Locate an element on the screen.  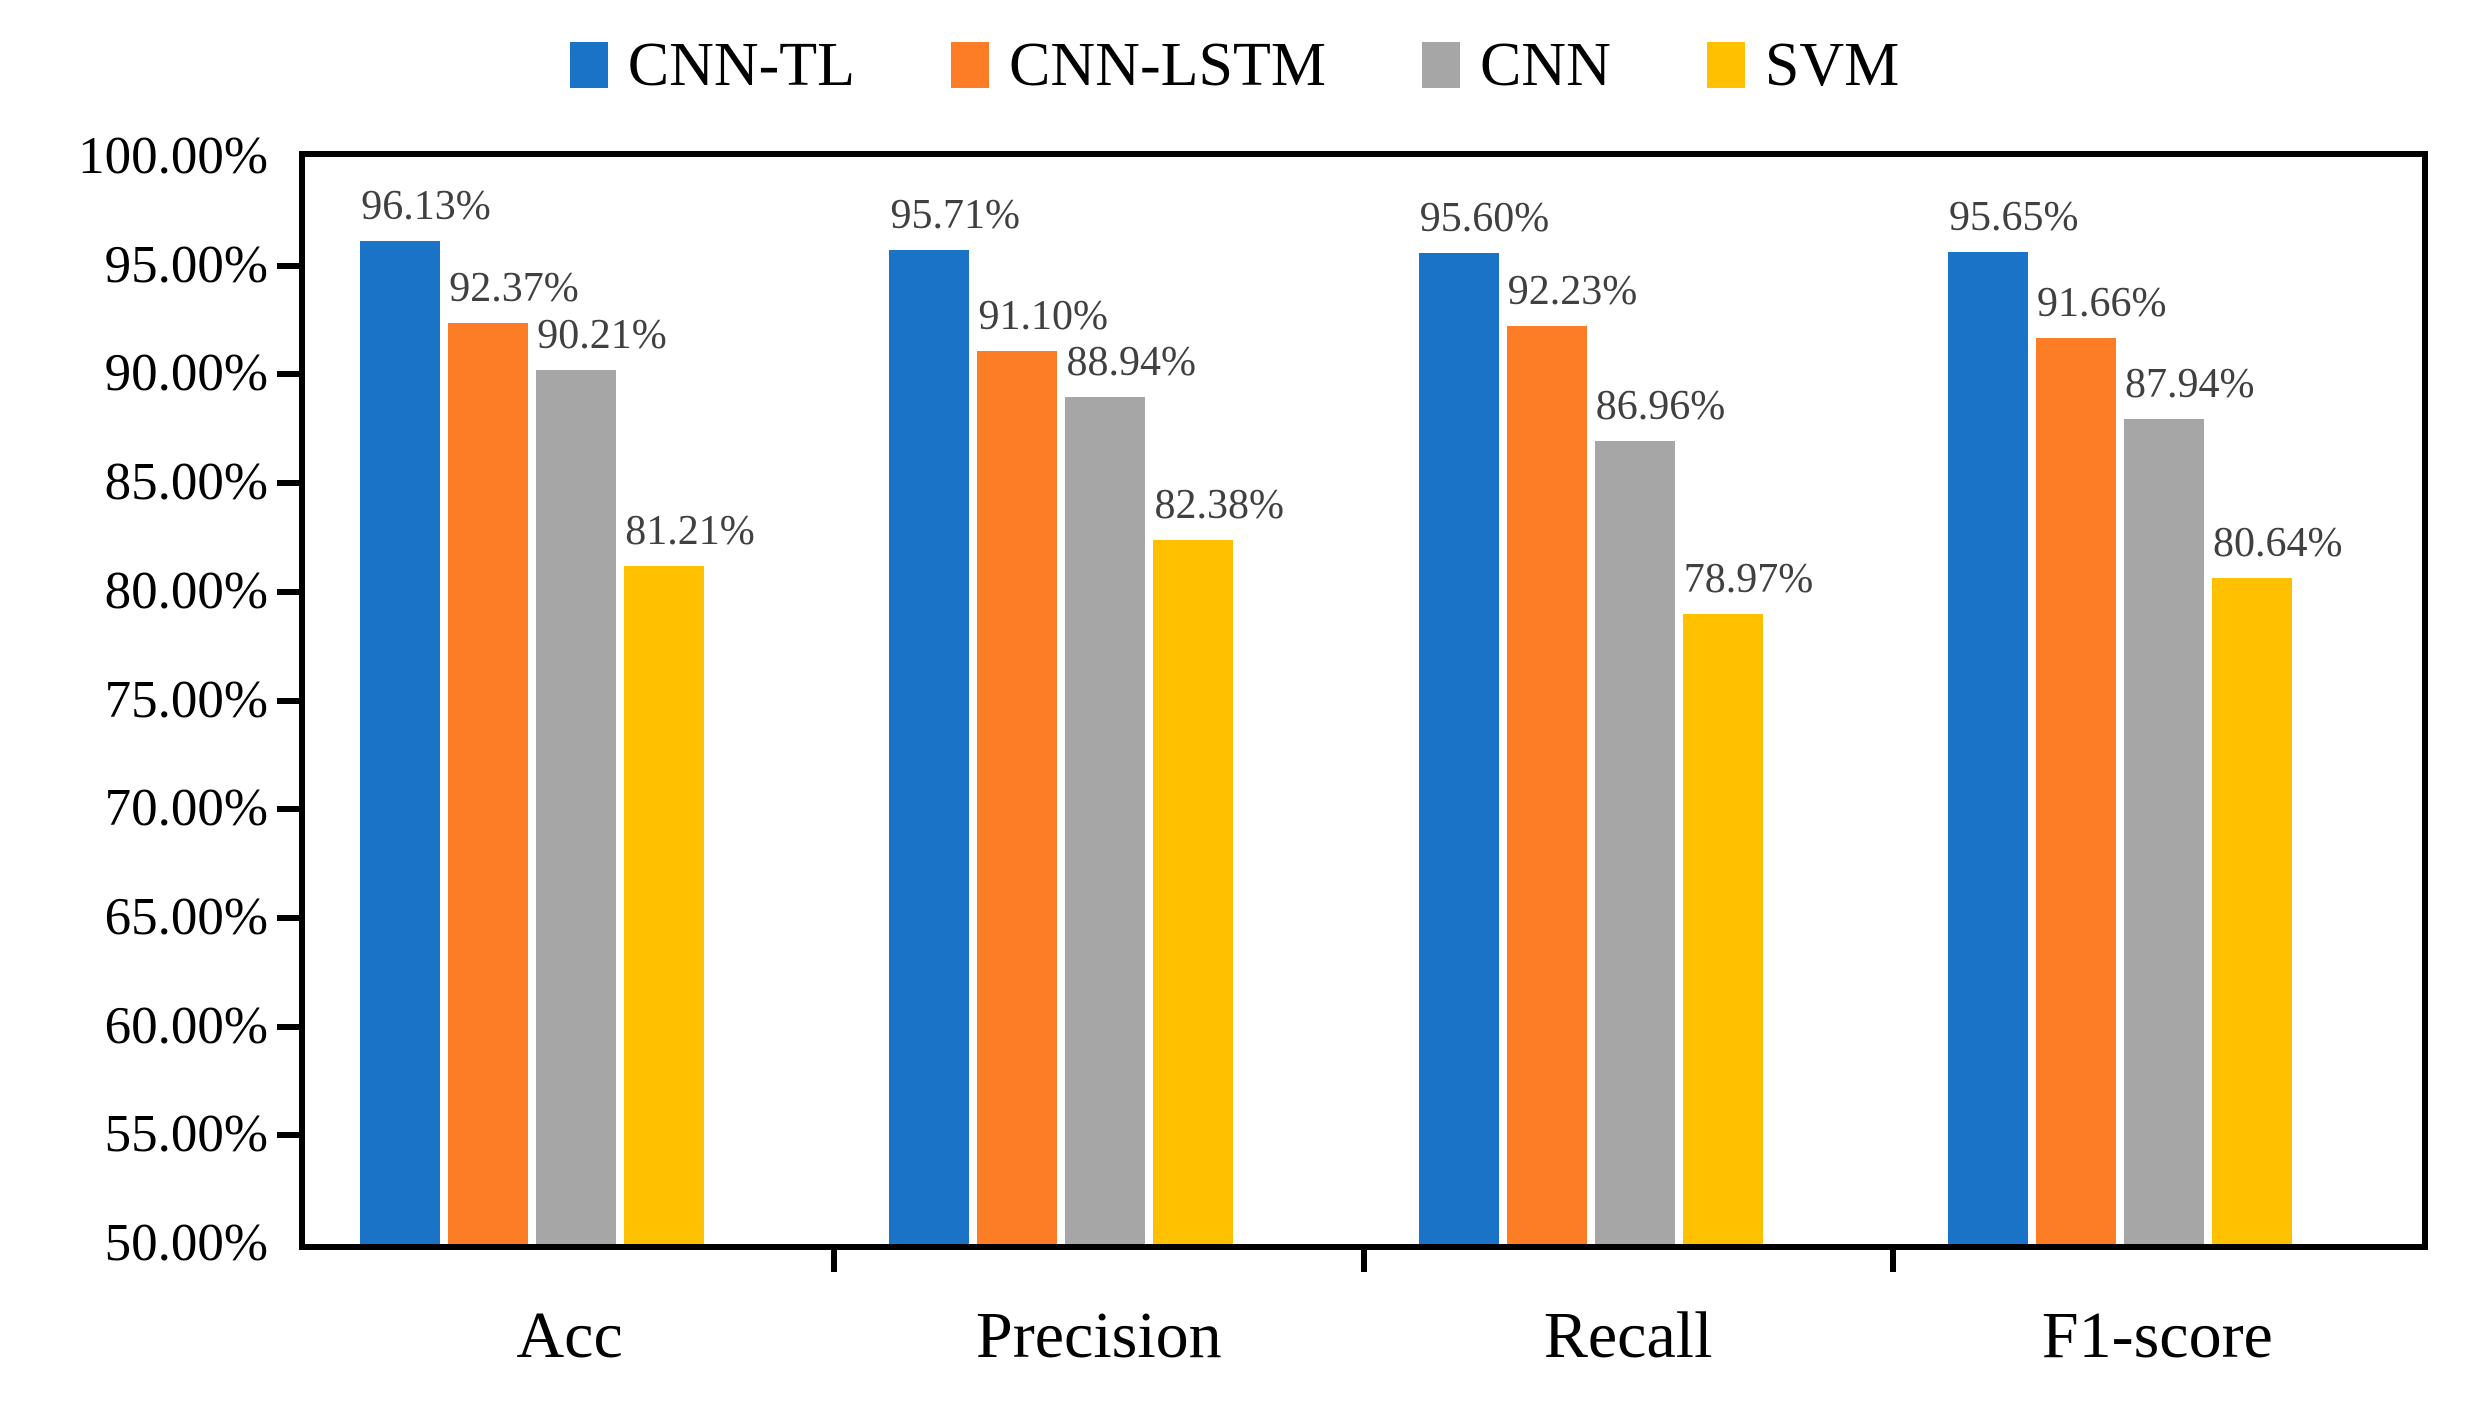
bar-value-label: 91.10% is located at coordinates (1043, 315).